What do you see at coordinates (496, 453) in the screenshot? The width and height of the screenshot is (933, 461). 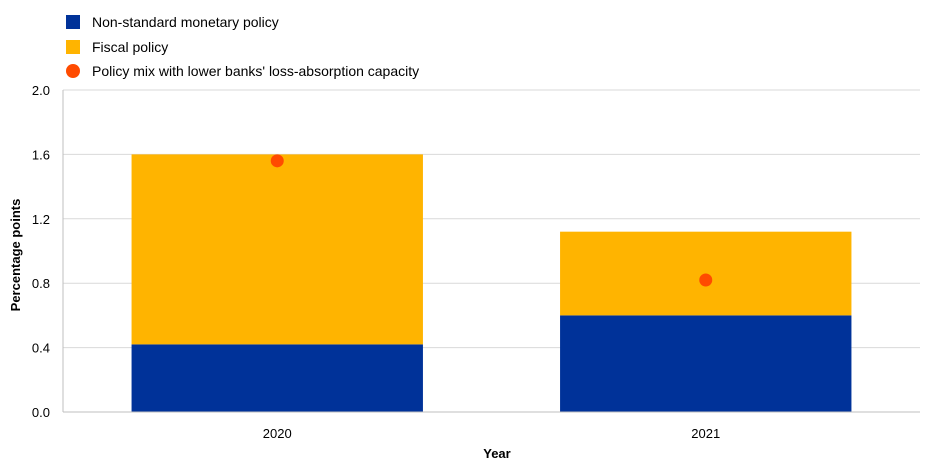 I see `x-axis-title: Year` at bounding box center [496, 453].